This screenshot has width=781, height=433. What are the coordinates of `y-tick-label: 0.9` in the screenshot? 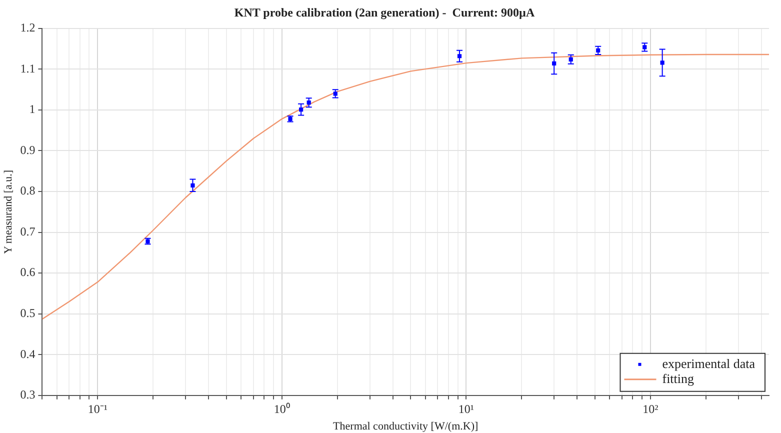 It's located at (28, 149).